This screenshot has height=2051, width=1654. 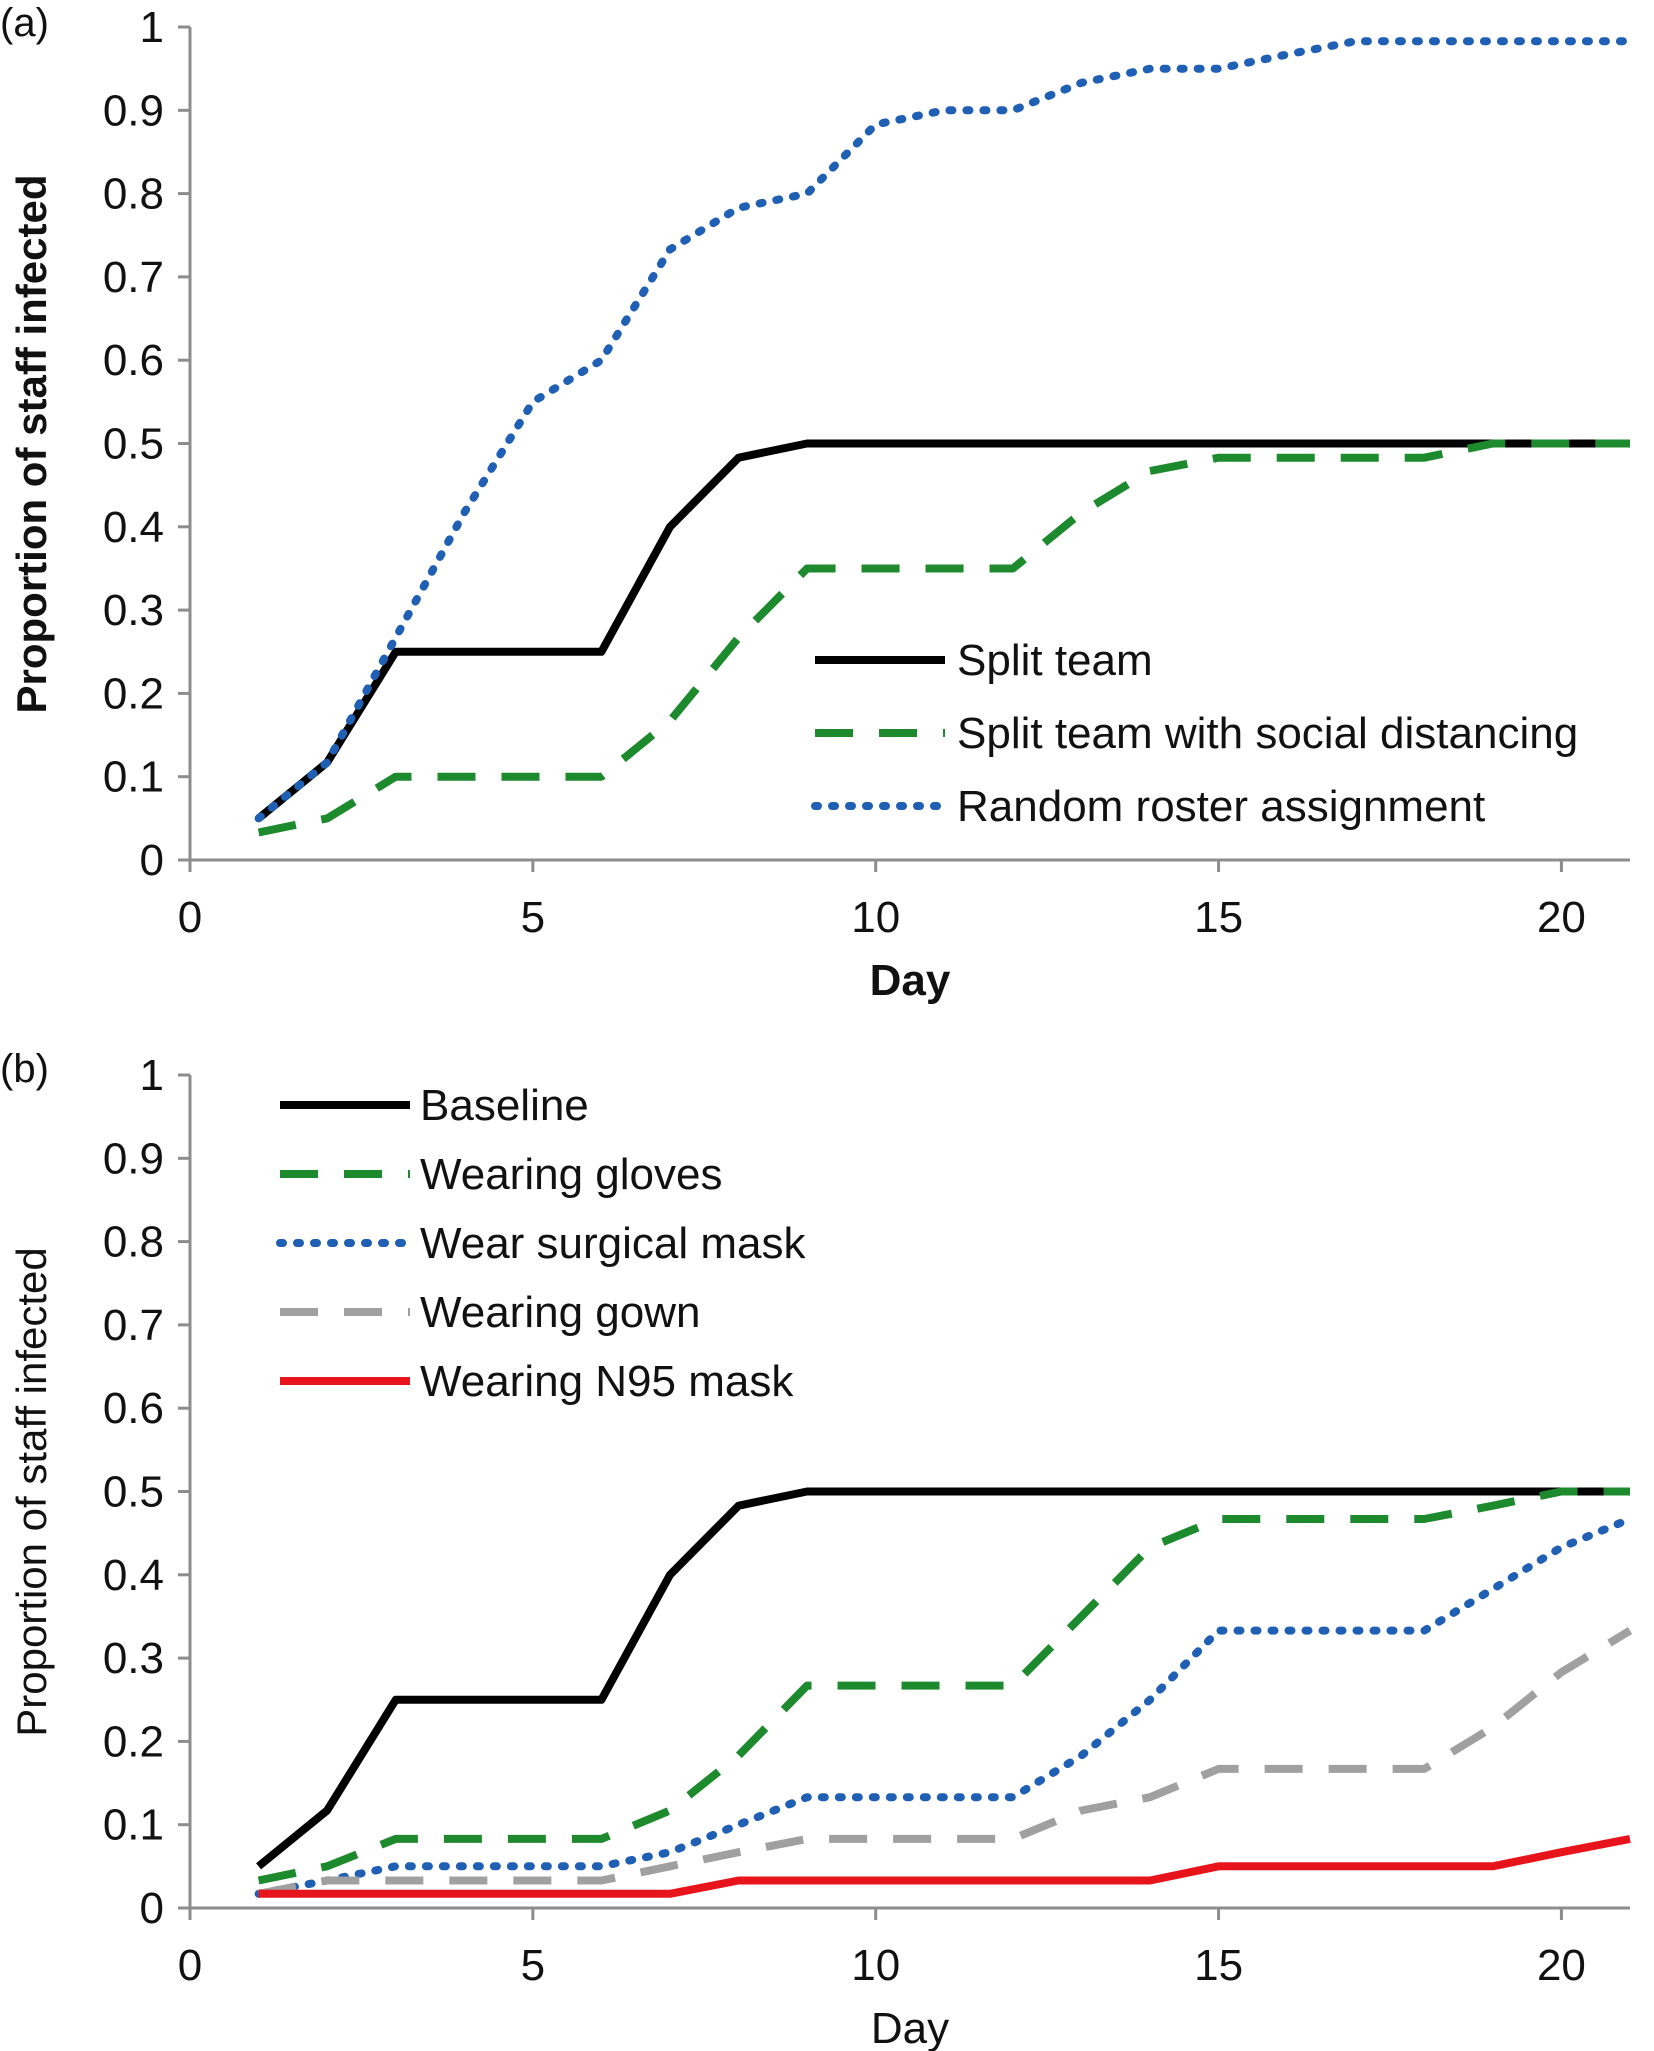 I want to click on panel-a-x-axis-title: Day, so click(x=910, y=980).